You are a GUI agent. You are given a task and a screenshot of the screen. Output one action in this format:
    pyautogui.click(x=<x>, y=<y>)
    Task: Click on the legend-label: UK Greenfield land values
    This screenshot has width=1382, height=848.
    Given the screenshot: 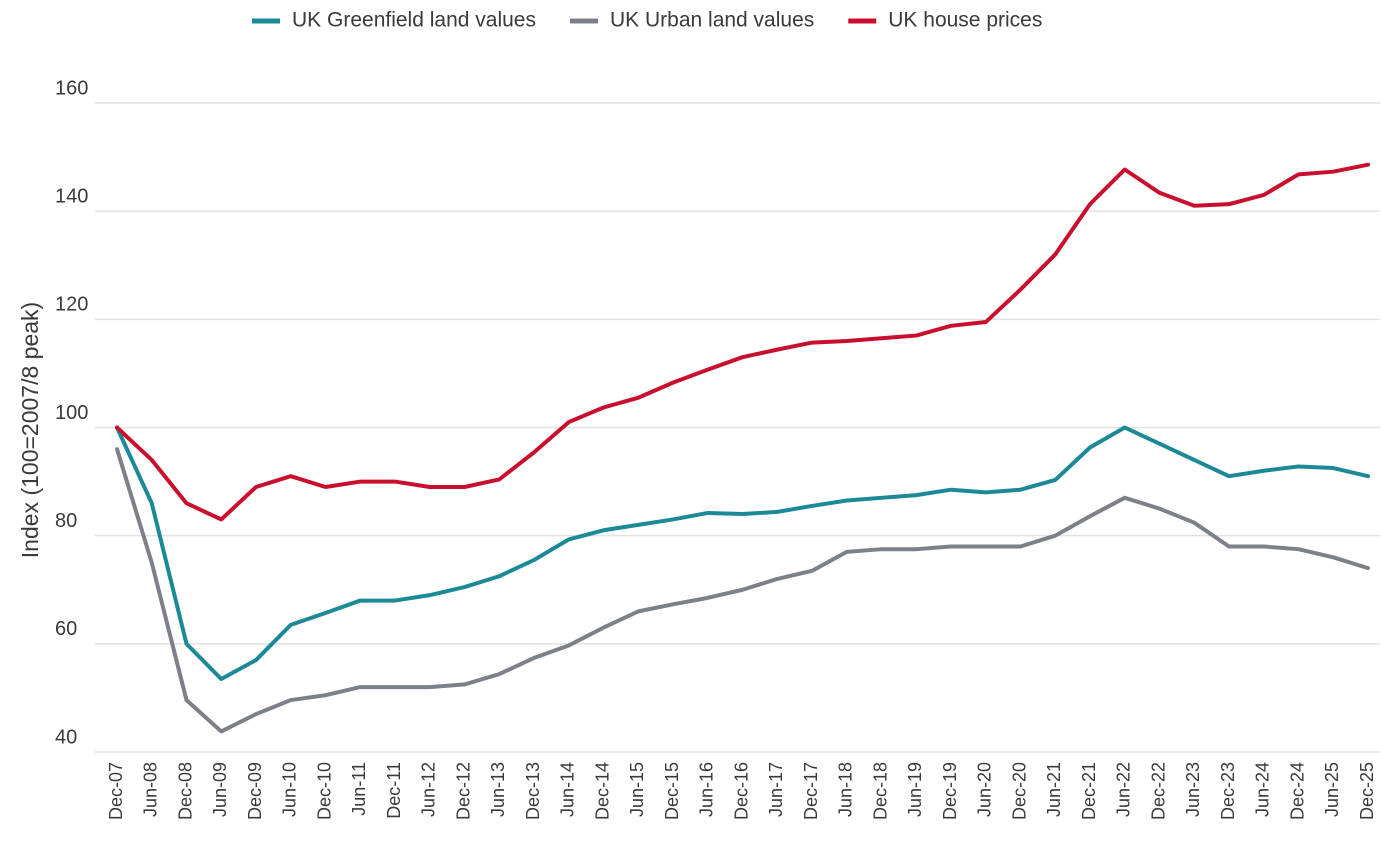 What is the action you would take?
    pyautogui.click(x=414, y=20)
    